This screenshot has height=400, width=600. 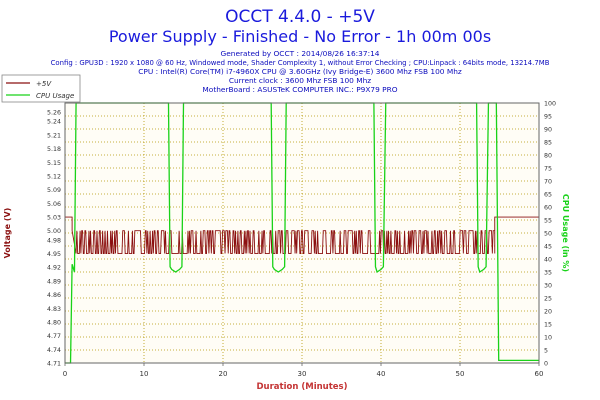 I want to click on legend-box, so click(x=41, y=88).